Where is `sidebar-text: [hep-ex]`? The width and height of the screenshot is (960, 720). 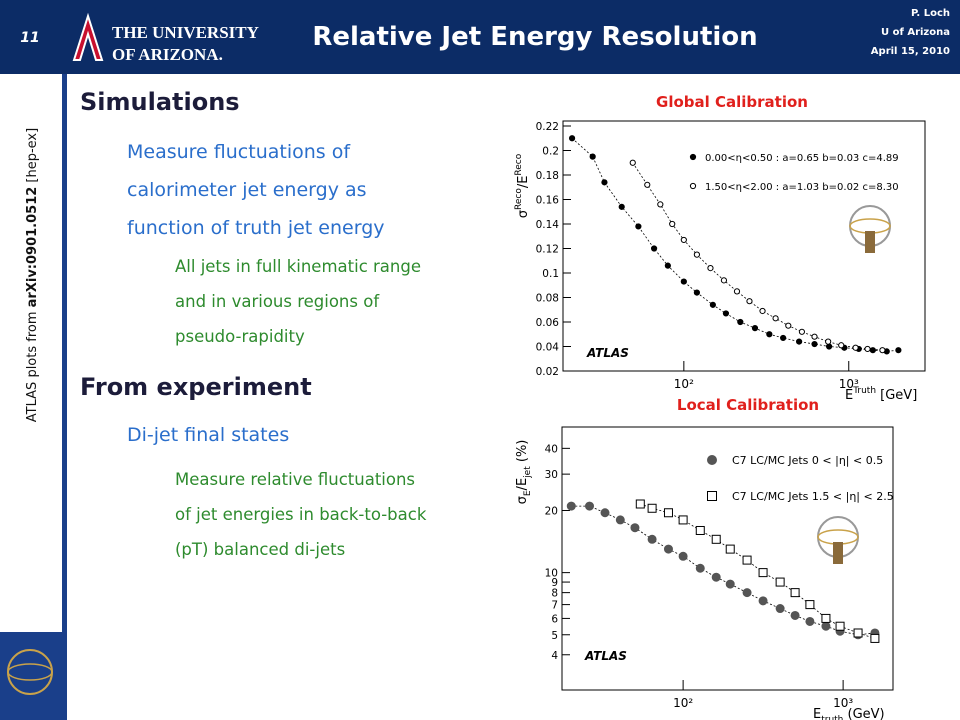
sidebar-text: [hep-ex] is located at coordinates (32, 157).